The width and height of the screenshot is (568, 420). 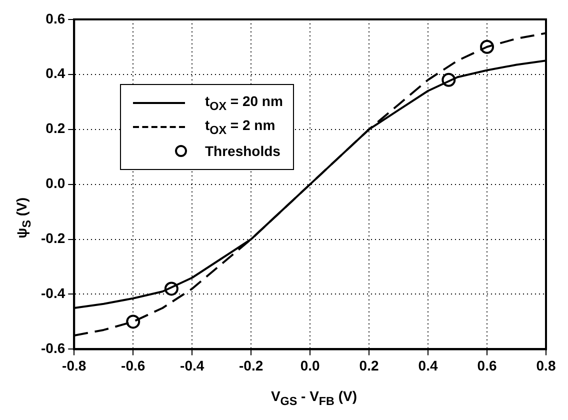 What do you see at coordinates (314, 398) in the screenshot?
I see `x-axis-title: V$_{GS}$ - V$_{FB}$ (V)` at bounding box center [314, 398].